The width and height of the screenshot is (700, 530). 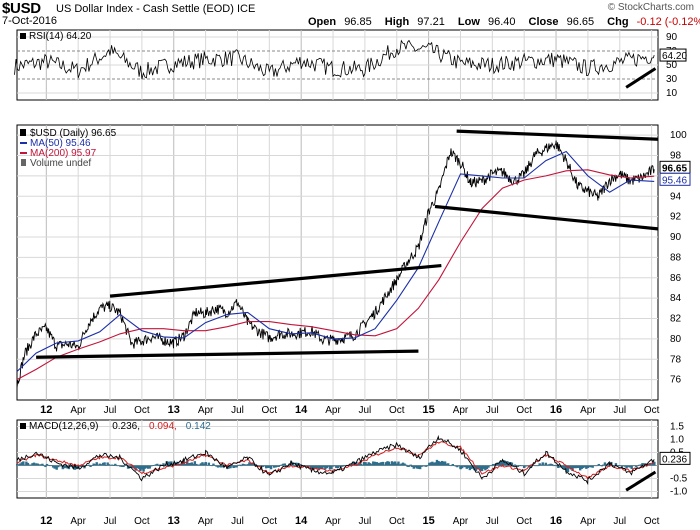 What do you see at coordinates (78, 521) in the screenshot?
I see `x-tick-label-macd-1: Apr` at bounding box center [78, 521].